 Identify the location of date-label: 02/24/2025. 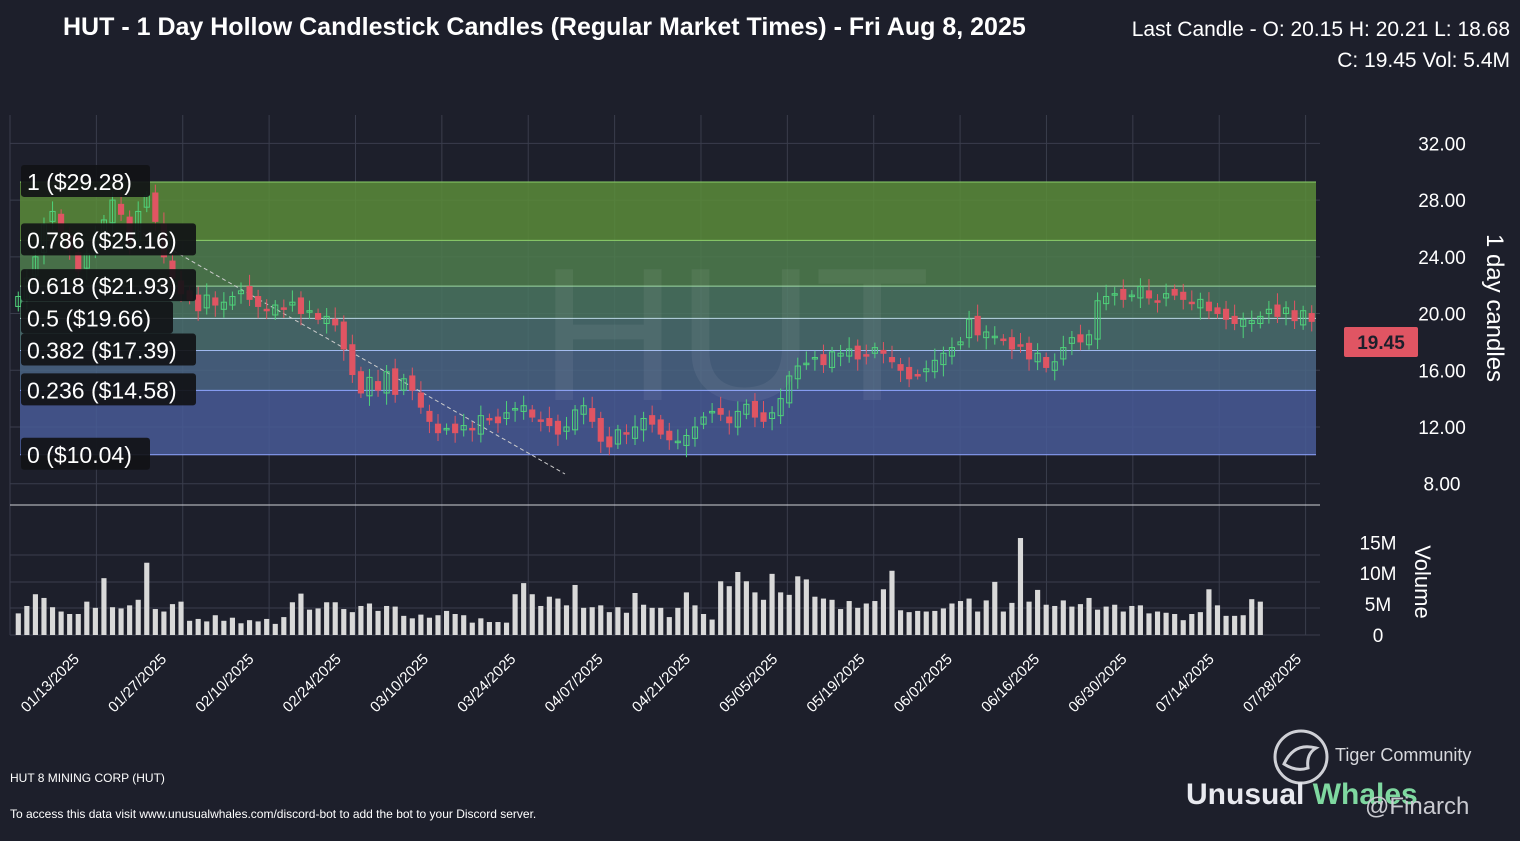
(312, 683).